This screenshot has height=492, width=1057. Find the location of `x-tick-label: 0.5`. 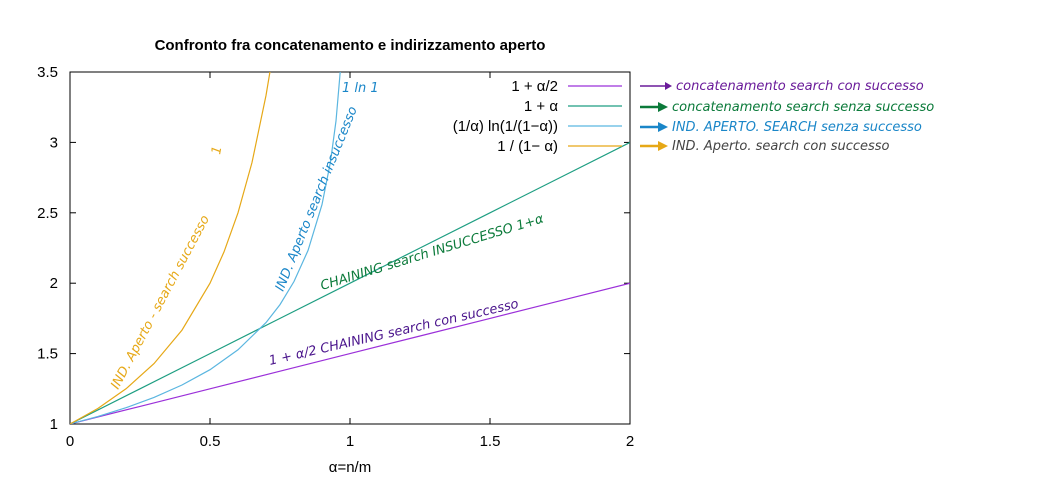

x-tick-label: 0.5 is located at coordinates (210, 441).